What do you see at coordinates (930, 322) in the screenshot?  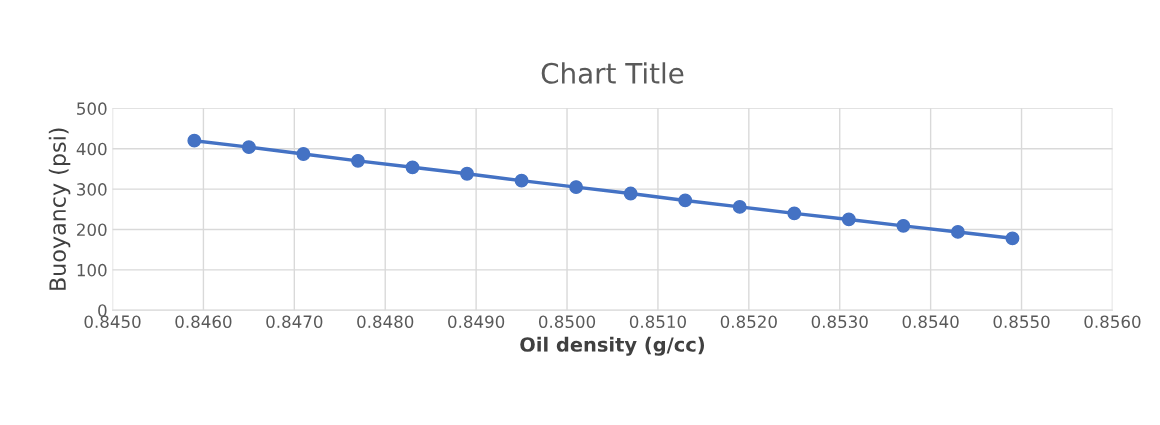 I see `x-tick-label: 0.8540` at bounding box center [930, 322].